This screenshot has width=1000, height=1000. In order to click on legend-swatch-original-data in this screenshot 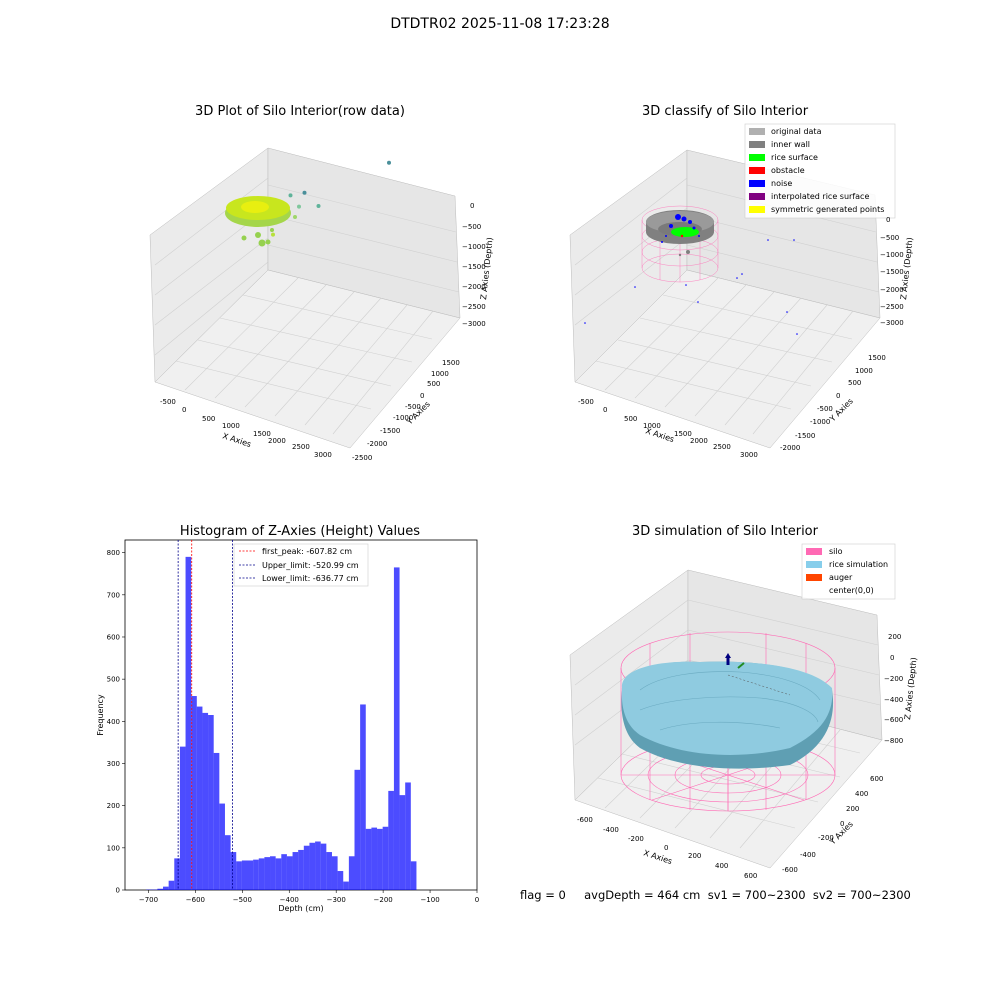, I will do `click(757, 131)`.